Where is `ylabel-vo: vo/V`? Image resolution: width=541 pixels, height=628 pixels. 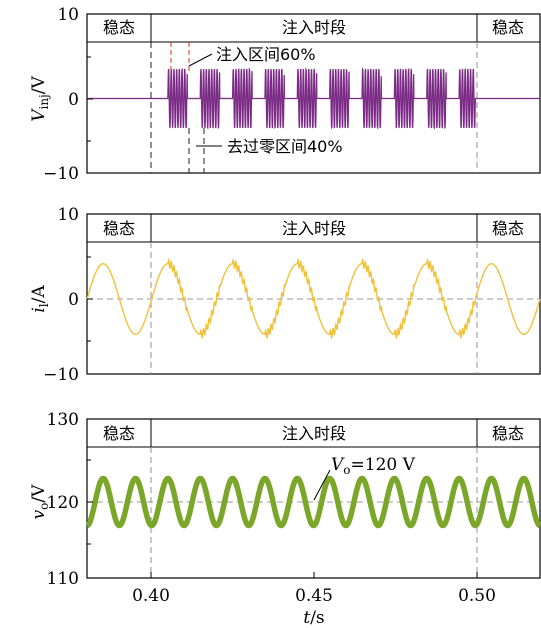 ylabel-vo: vo/V is located at coordinates (40, 502).